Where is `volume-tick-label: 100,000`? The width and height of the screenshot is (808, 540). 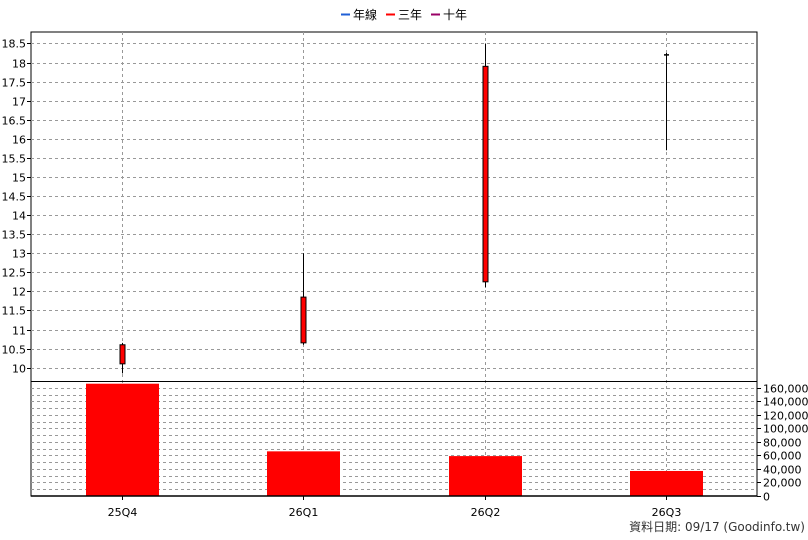 volume-tick-label: 100,000 is located at coordinates (785, 429).